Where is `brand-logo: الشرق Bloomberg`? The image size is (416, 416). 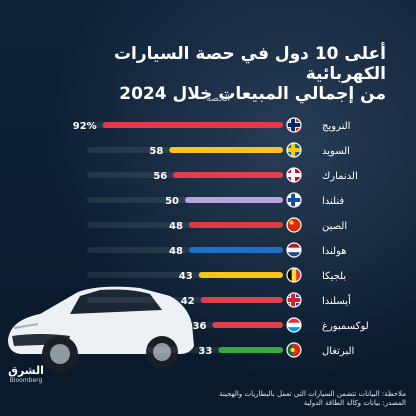 brand-logo: الشرق Bloomberg is located at coordinates (26, 374).